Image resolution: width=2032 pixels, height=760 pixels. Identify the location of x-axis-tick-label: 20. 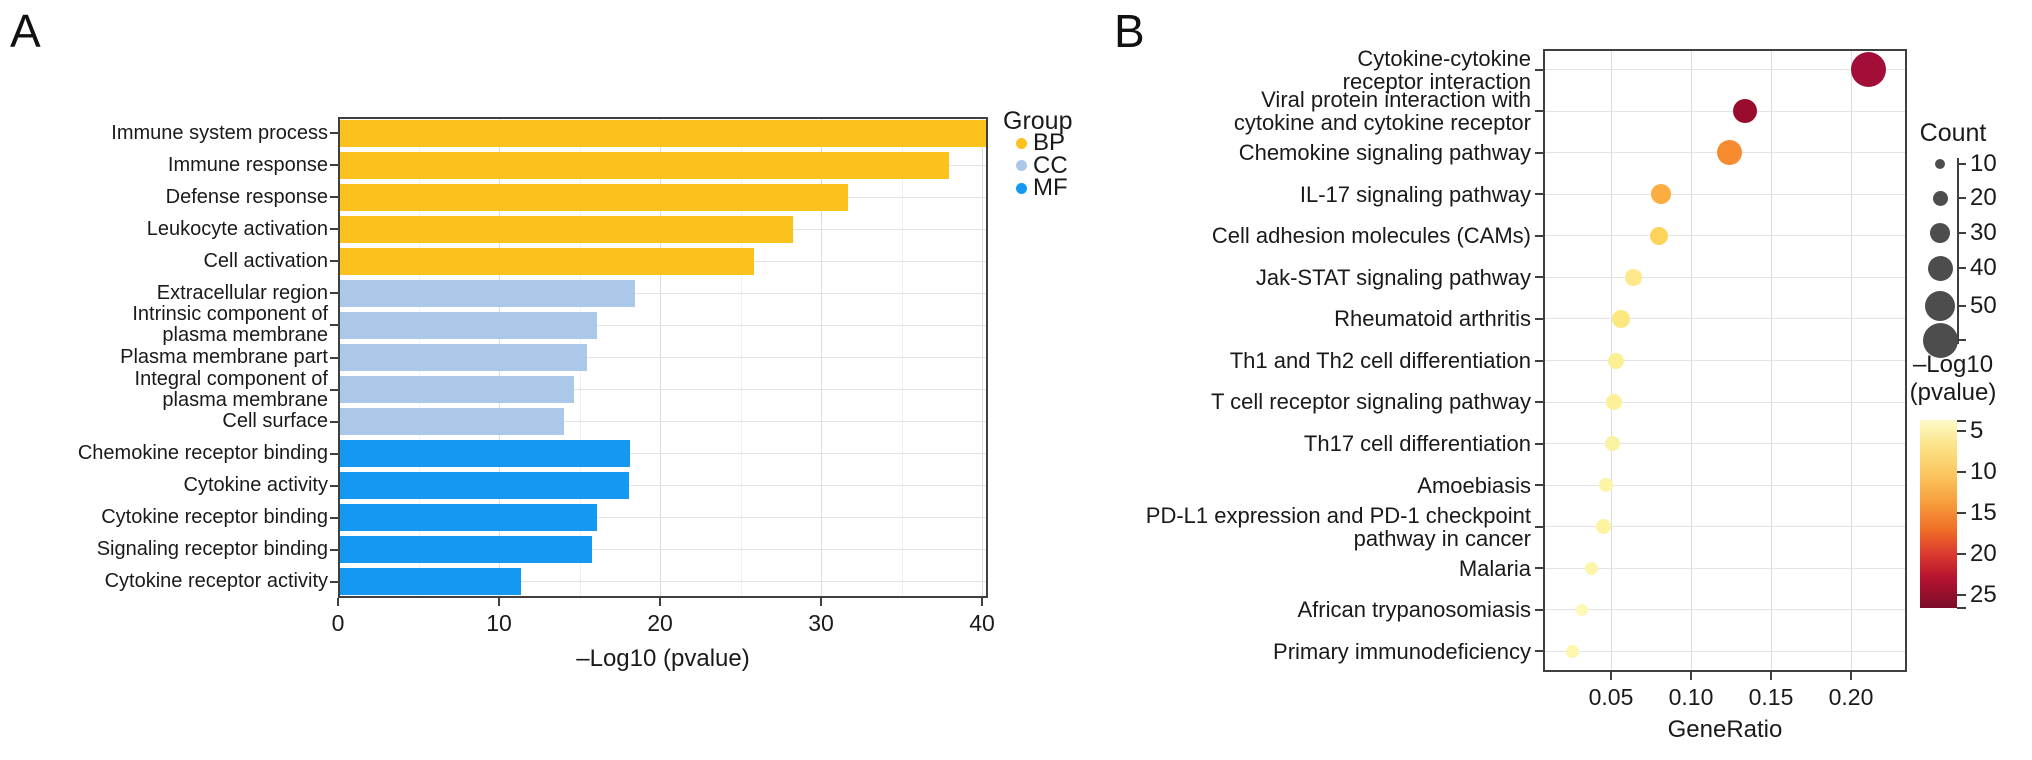
(660, 623).